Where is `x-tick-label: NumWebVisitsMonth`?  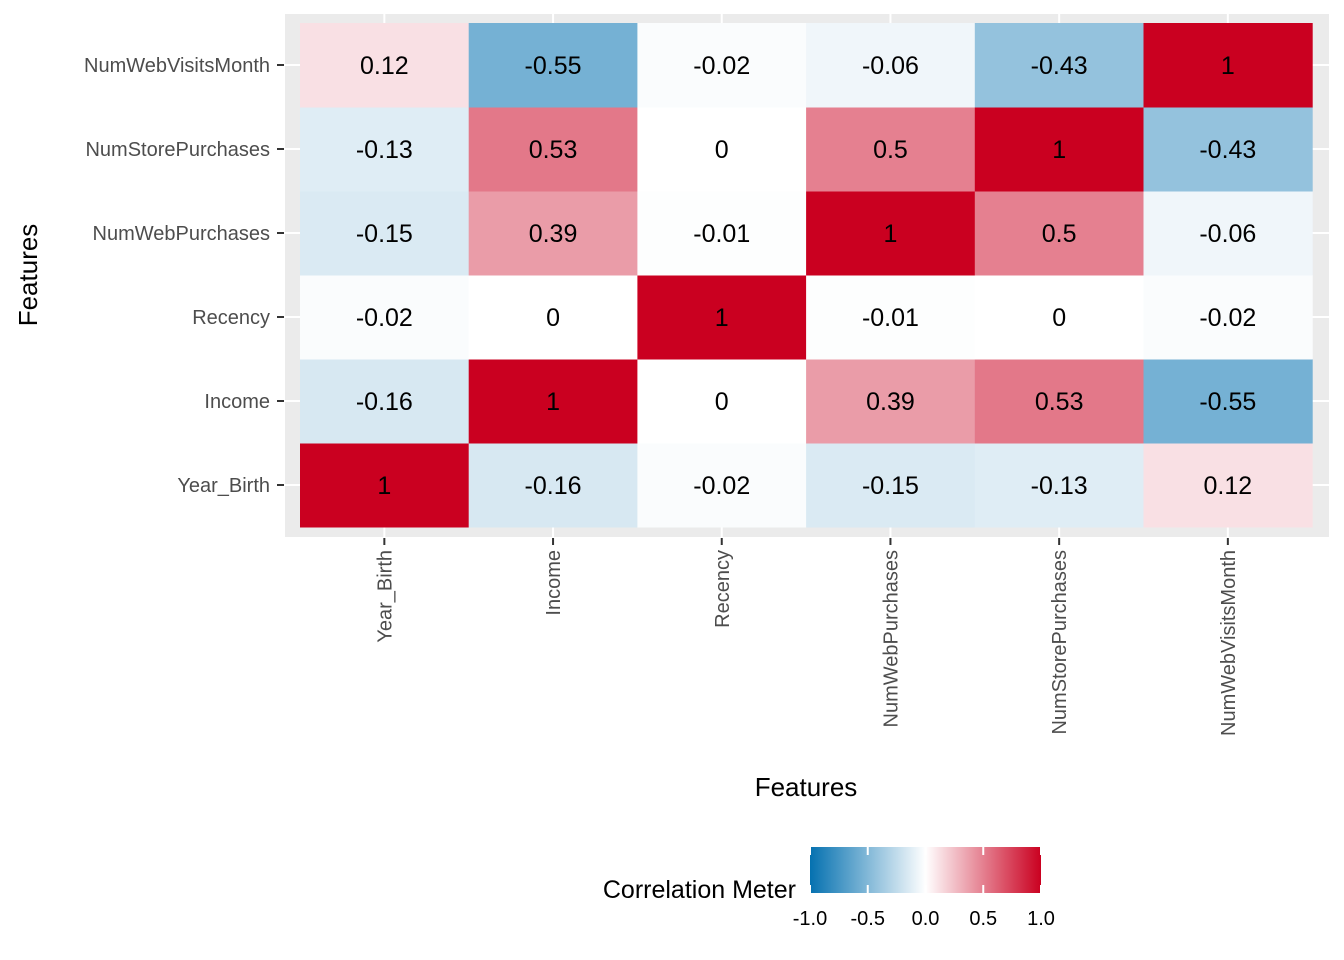 x-tick-label: NumWebVisitsMonth is located at coordinates (1229, 643).